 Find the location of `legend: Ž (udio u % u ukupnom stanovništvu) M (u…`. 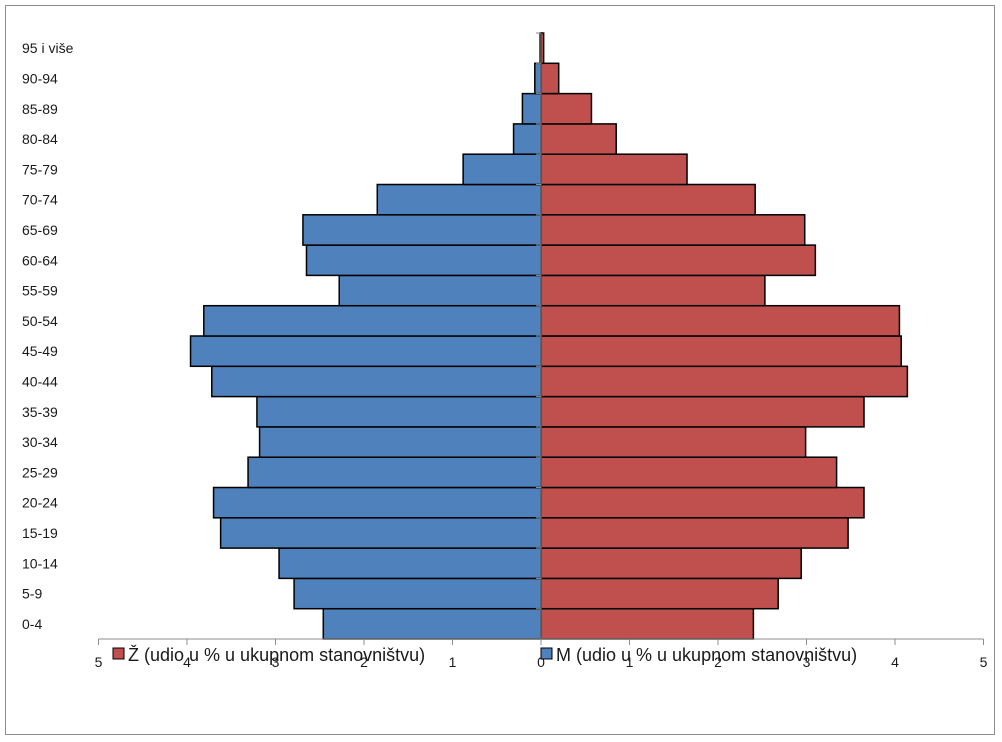

legend: Ž (udio u % u ukupnom stanovništvu) M (u… is located at coordinates (484, 655).